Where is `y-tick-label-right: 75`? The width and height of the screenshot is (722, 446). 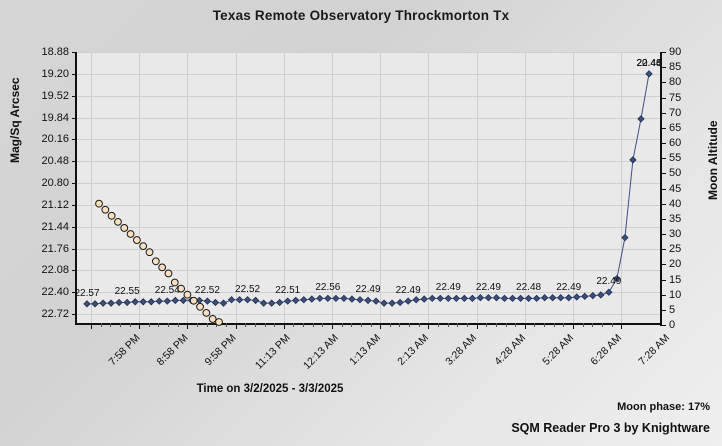 y-tick-label-right: 75 is located at coordinates (675, 97).